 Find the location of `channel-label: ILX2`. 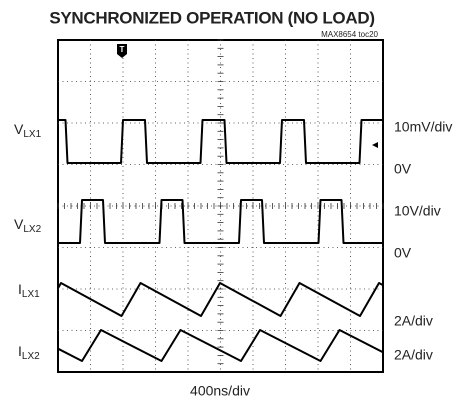

channel-label: ILX2 is located at coordinates (29, 352).